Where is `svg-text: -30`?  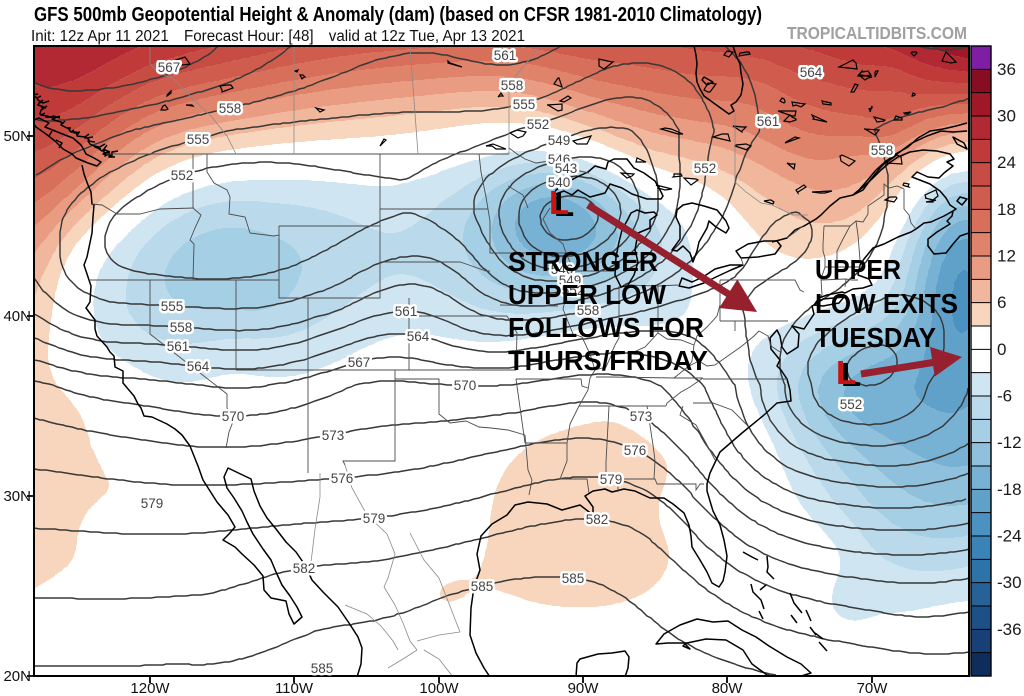
svg-text: -30 is located at coordinates (1009, 582).